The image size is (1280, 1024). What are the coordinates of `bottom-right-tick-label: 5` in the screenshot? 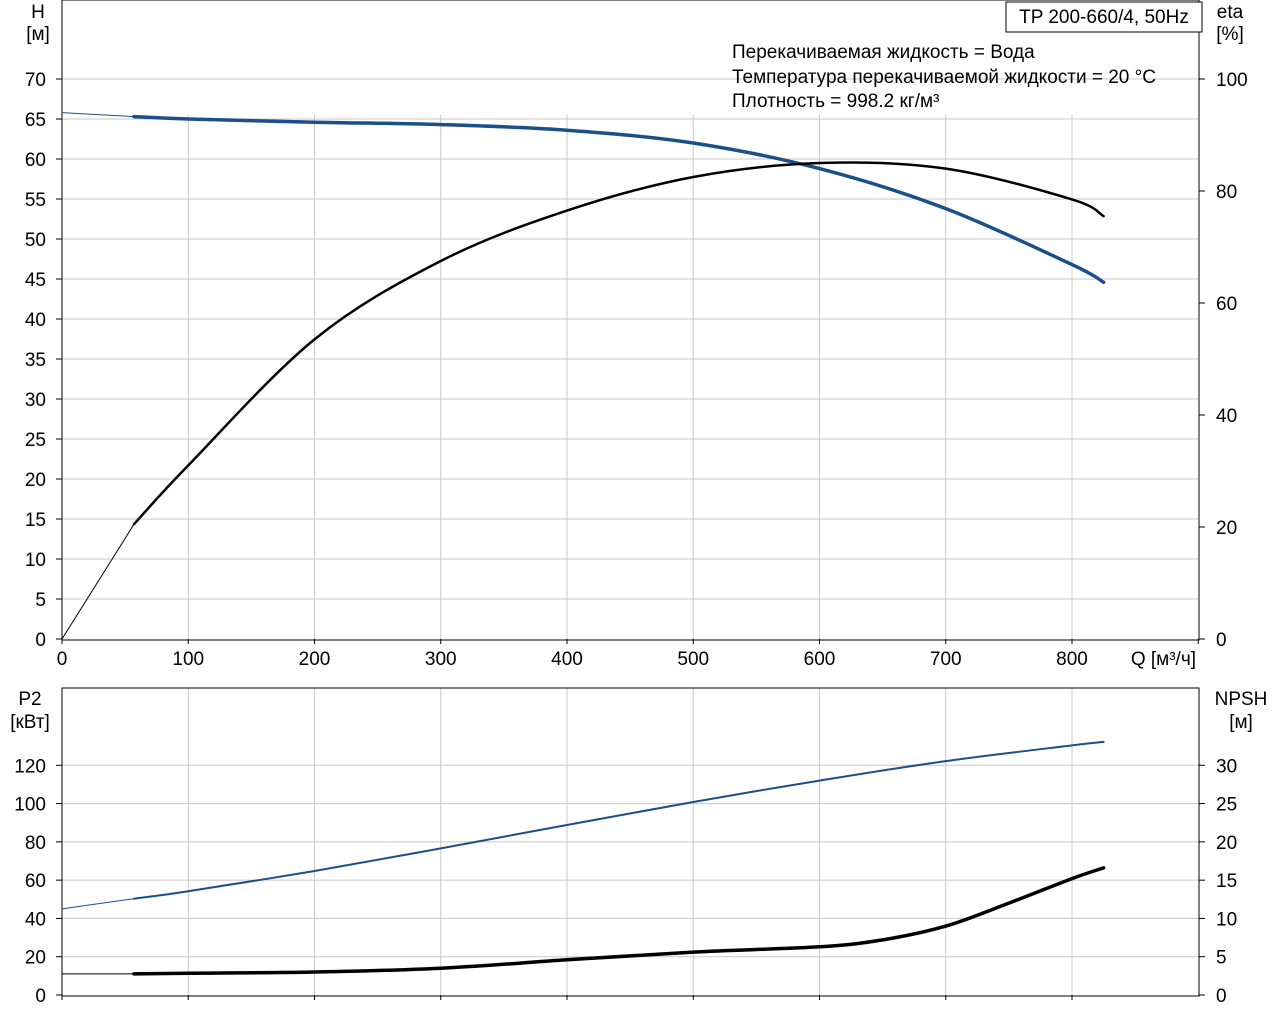 It's located at (1221, 958).